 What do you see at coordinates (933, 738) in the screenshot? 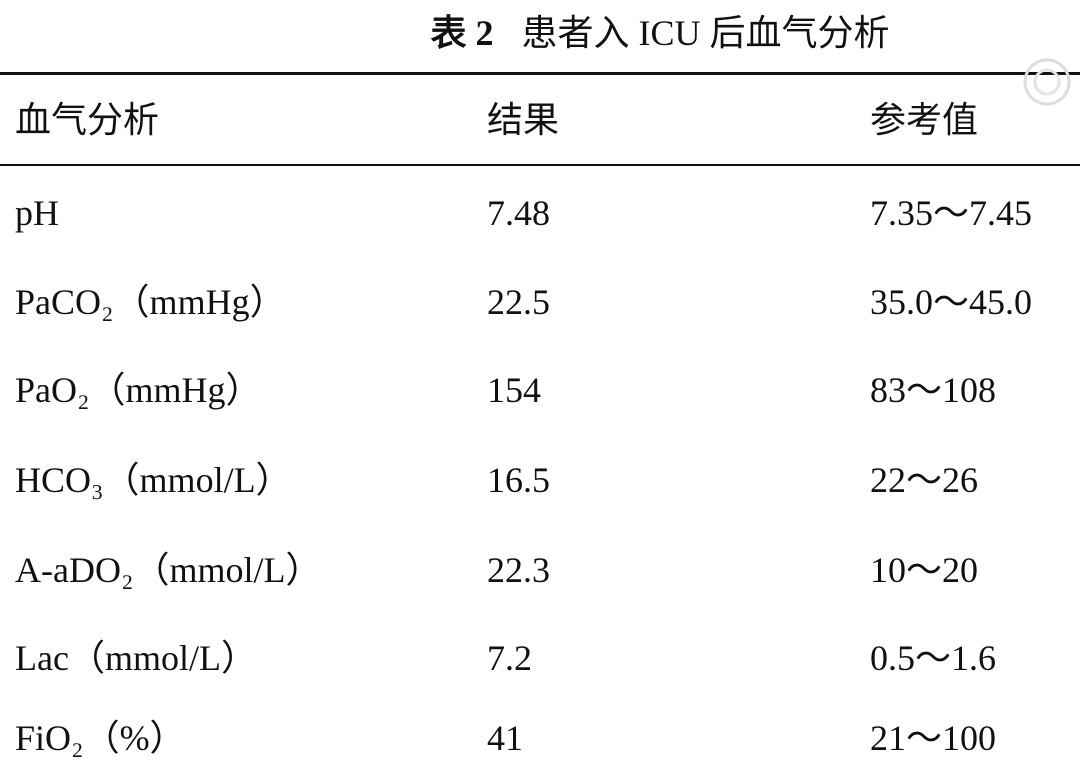
I see `table-cell: 21～100` at bounding box center [933, 738].